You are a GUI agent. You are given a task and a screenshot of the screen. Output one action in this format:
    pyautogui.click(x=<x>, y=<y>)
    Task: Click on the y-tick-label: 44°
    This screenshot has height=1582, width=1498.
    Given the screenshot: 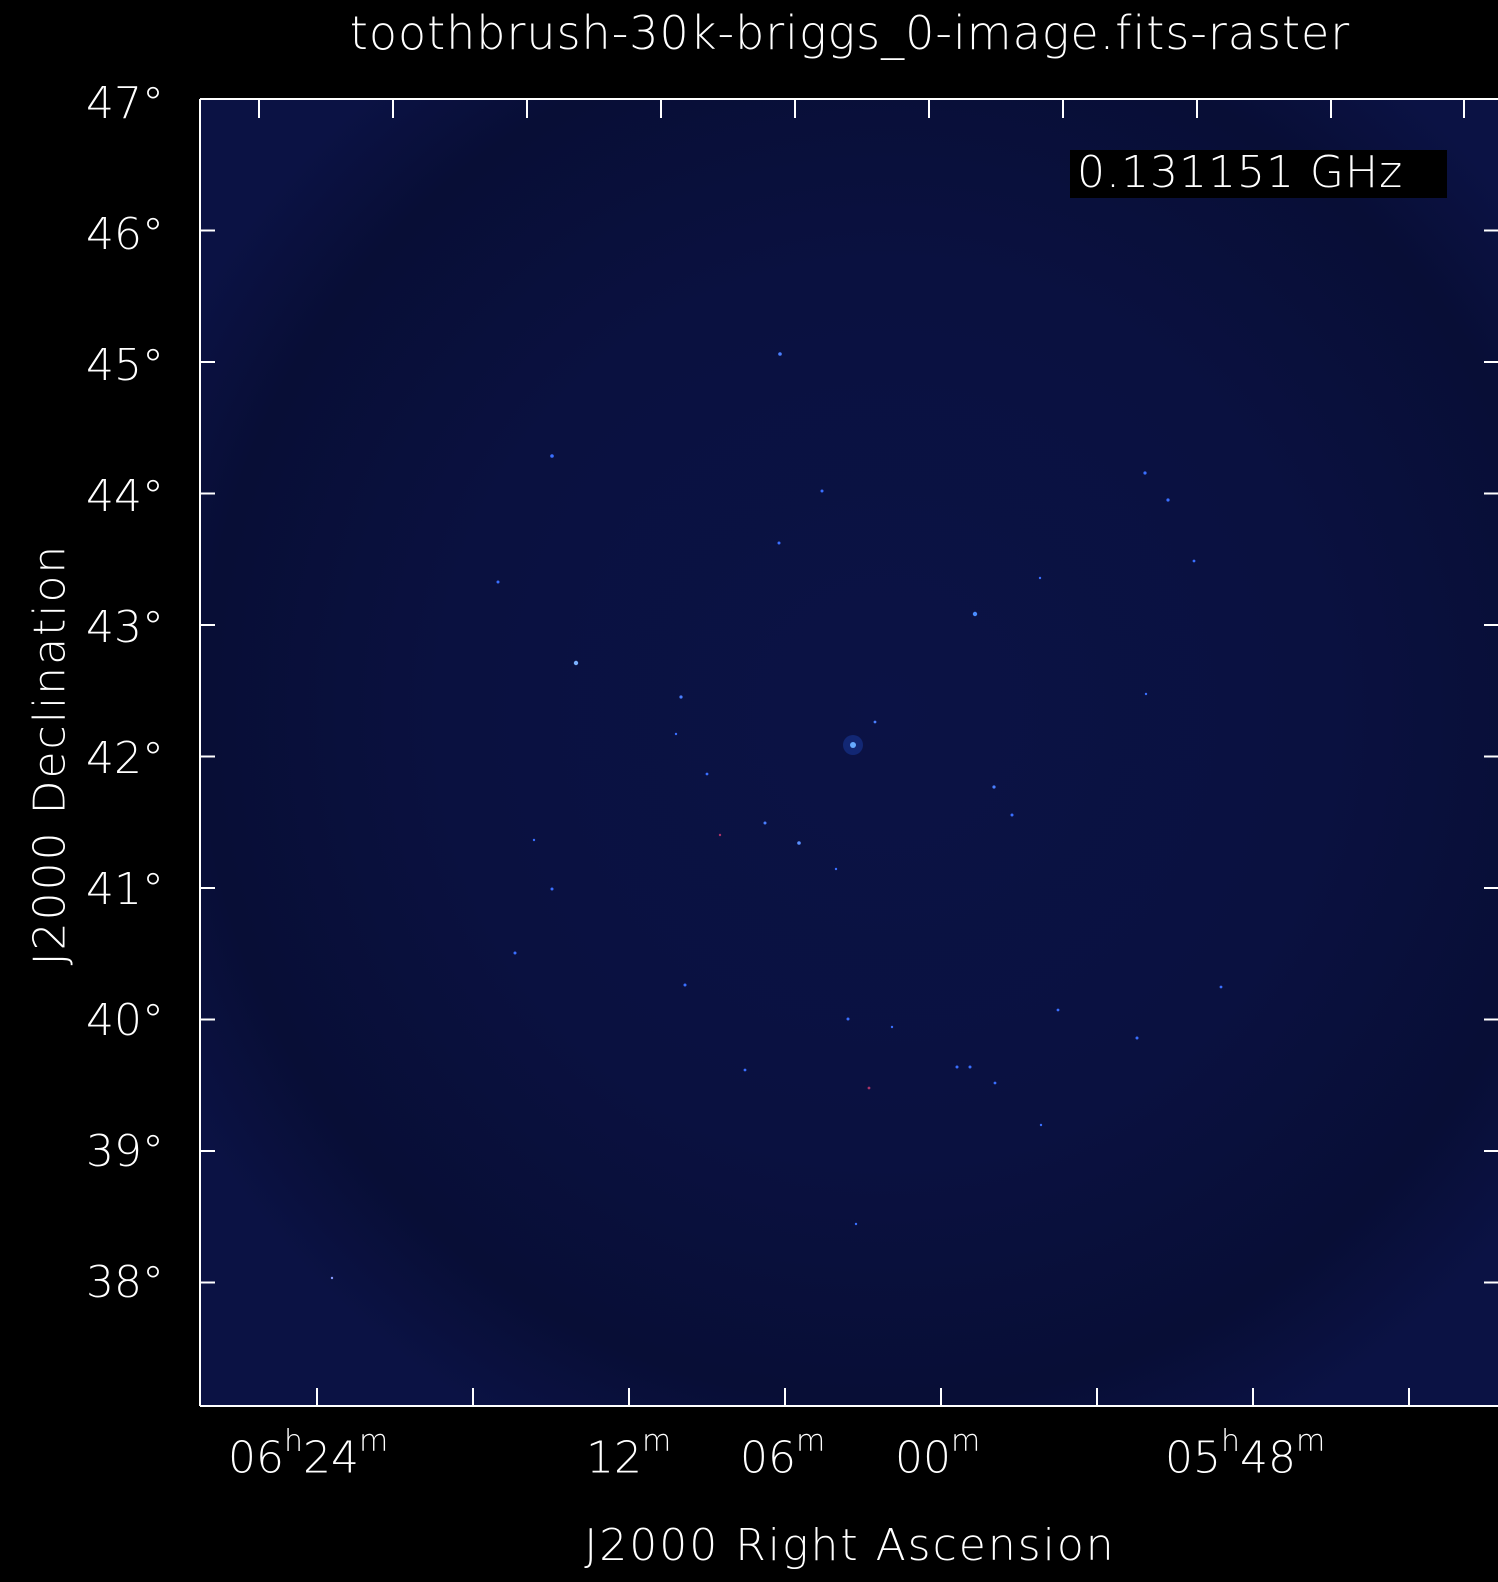 What is the action you would take?
    pyautogui.click(x=125, y=496)
    